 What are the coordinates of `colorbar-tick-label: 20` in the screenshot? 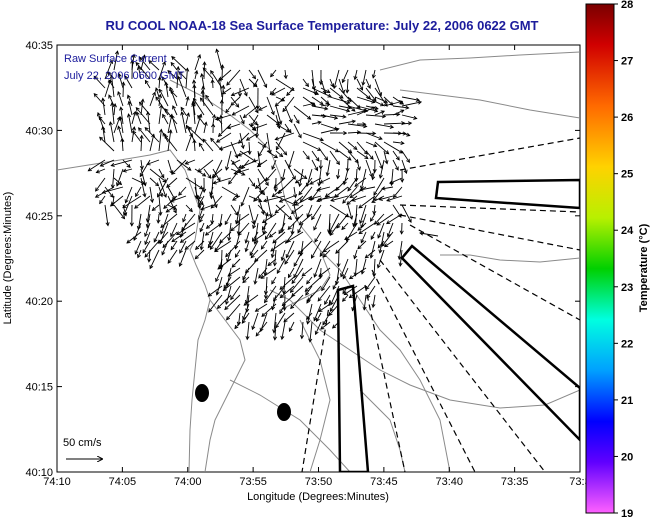 It's located at (627, 457).